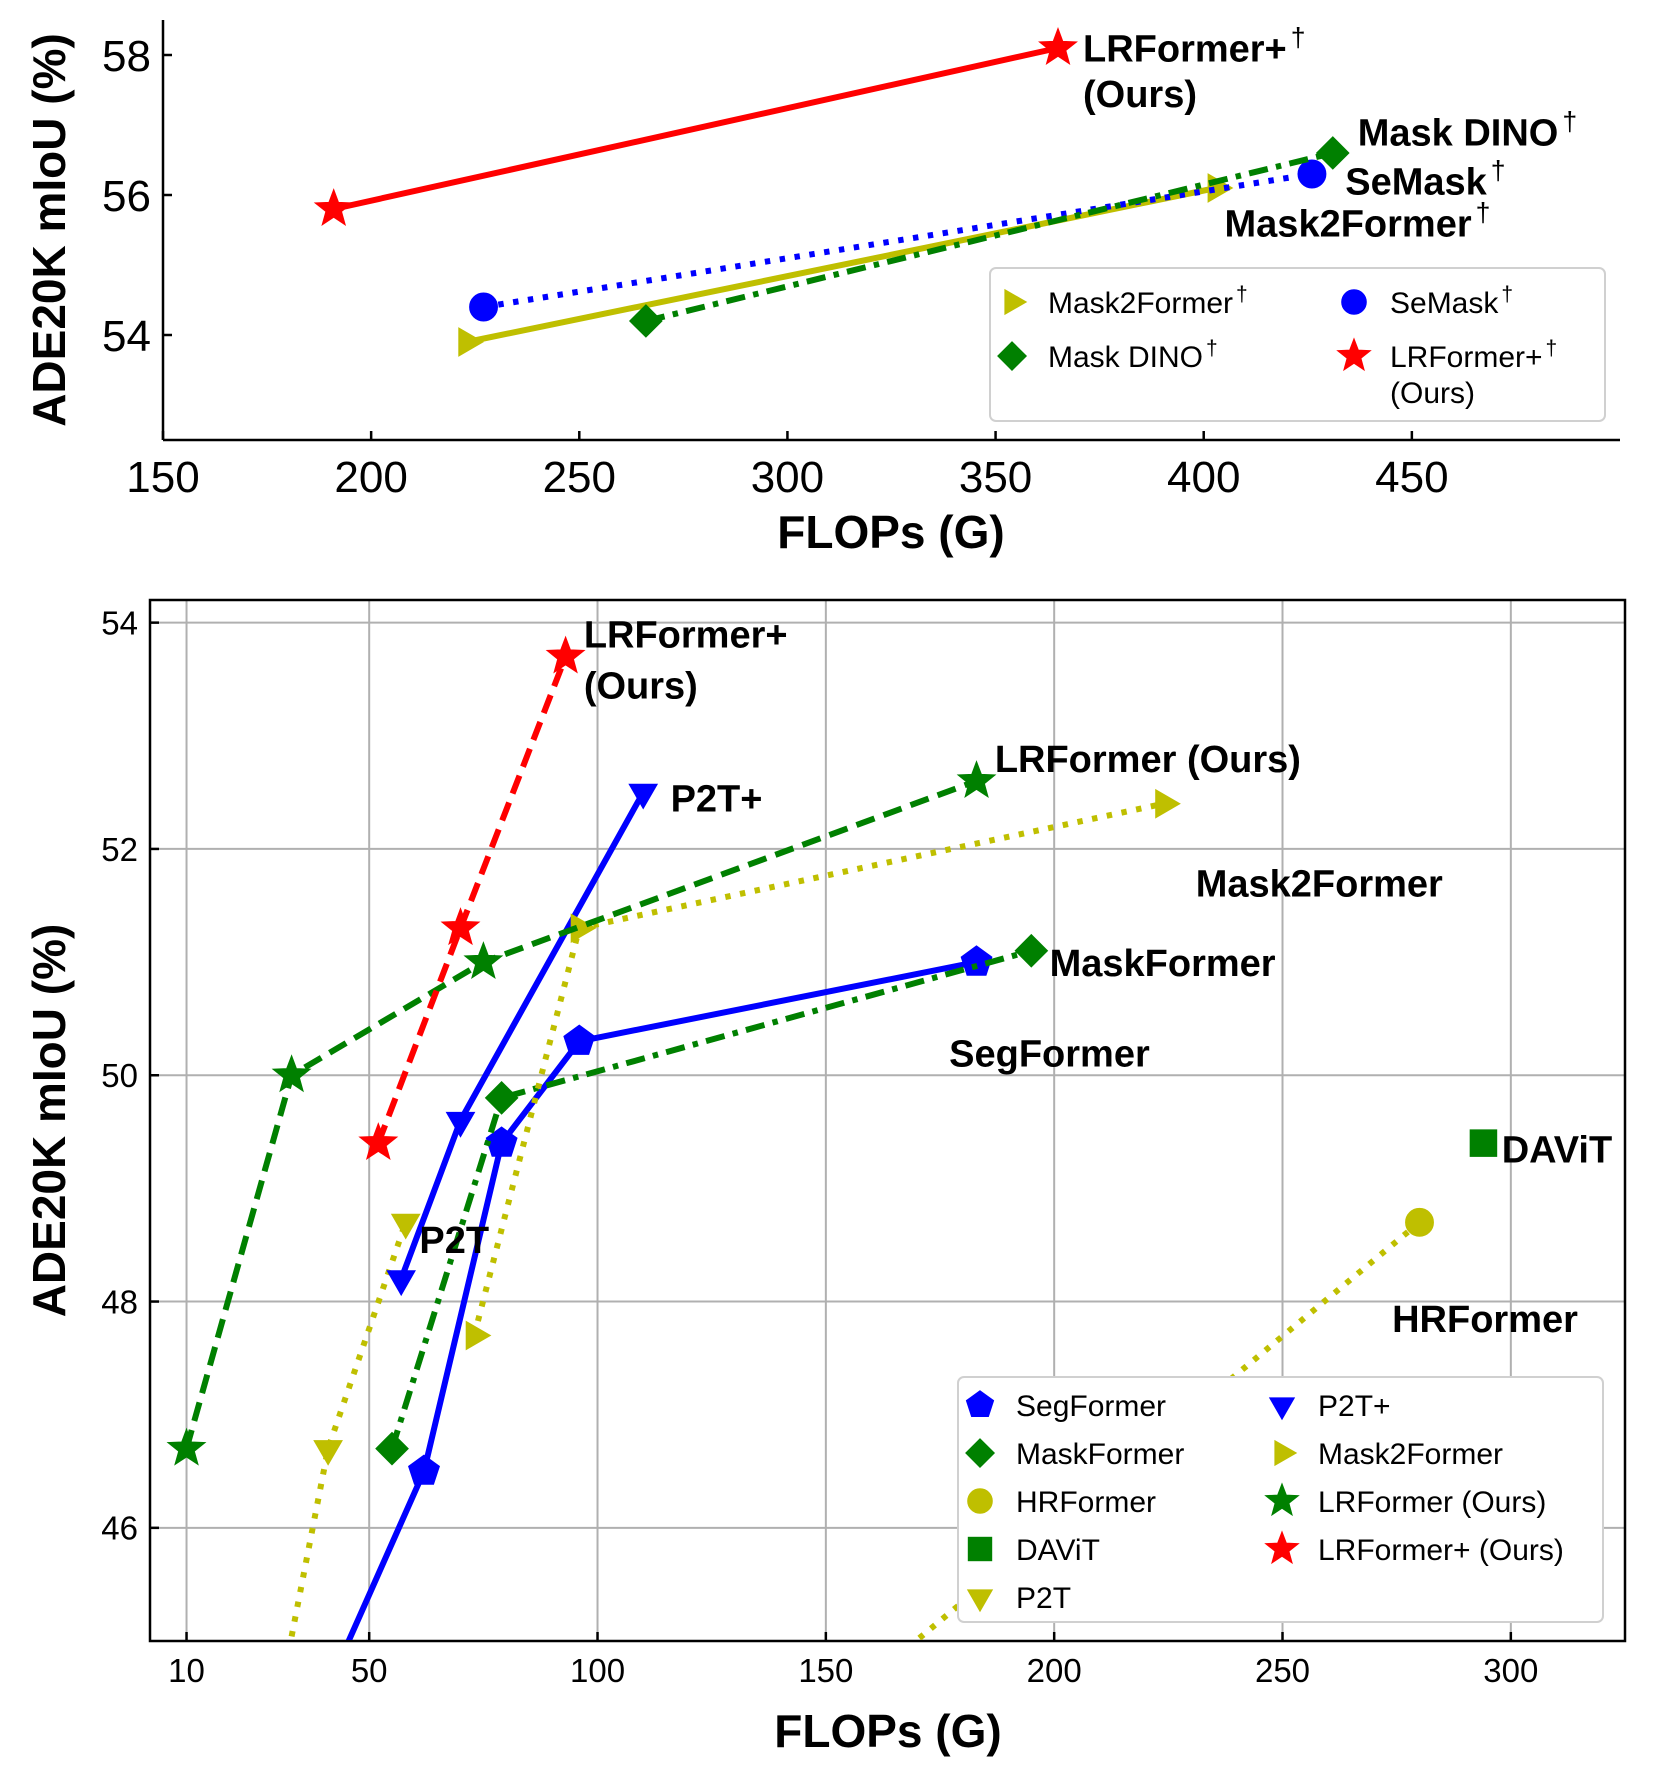 This screenshot has height=1785, width=1661. What do you see at coordinates (645, 321) in the screenshot?
I see `data-point-mask-dino` at bounding box center [645, 321].